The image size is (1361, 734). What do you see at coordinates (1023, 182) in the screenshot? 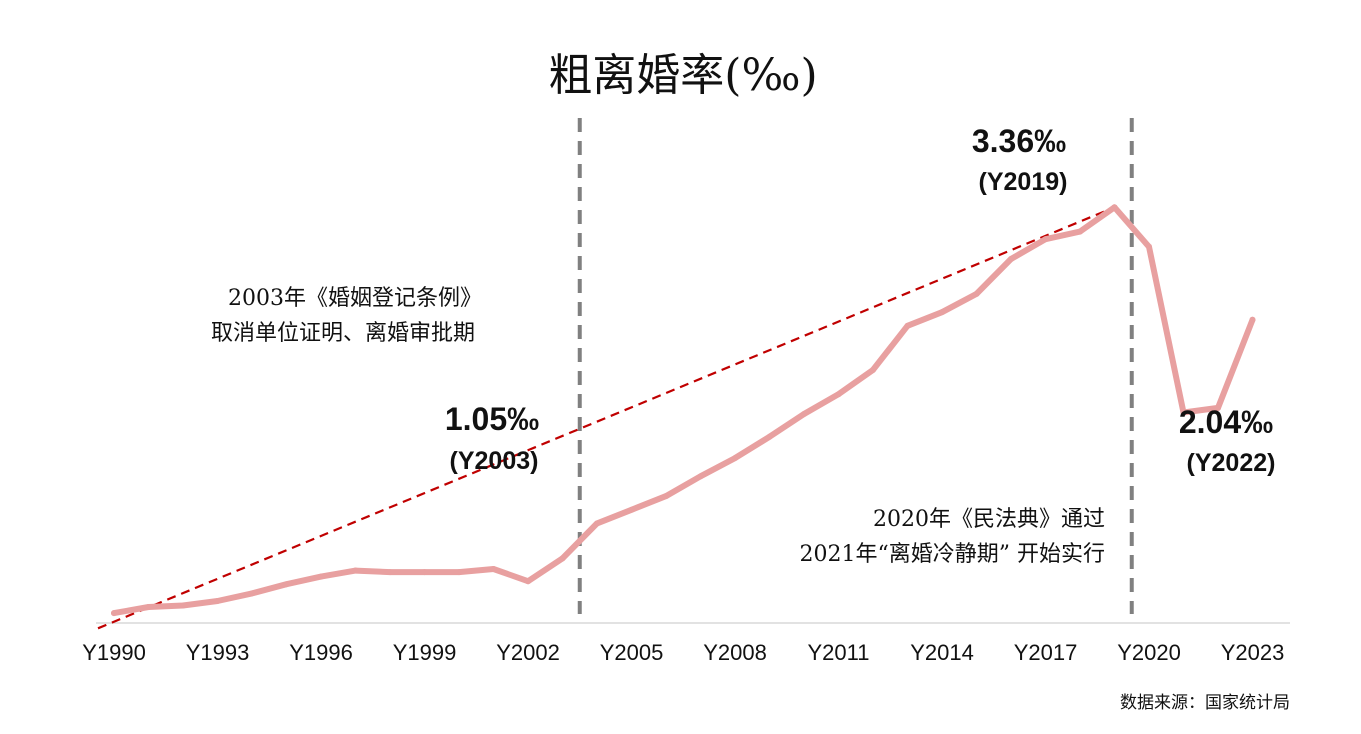
I see `callout-2019-year: (Y2019)` at bounding box center [1023, 182].